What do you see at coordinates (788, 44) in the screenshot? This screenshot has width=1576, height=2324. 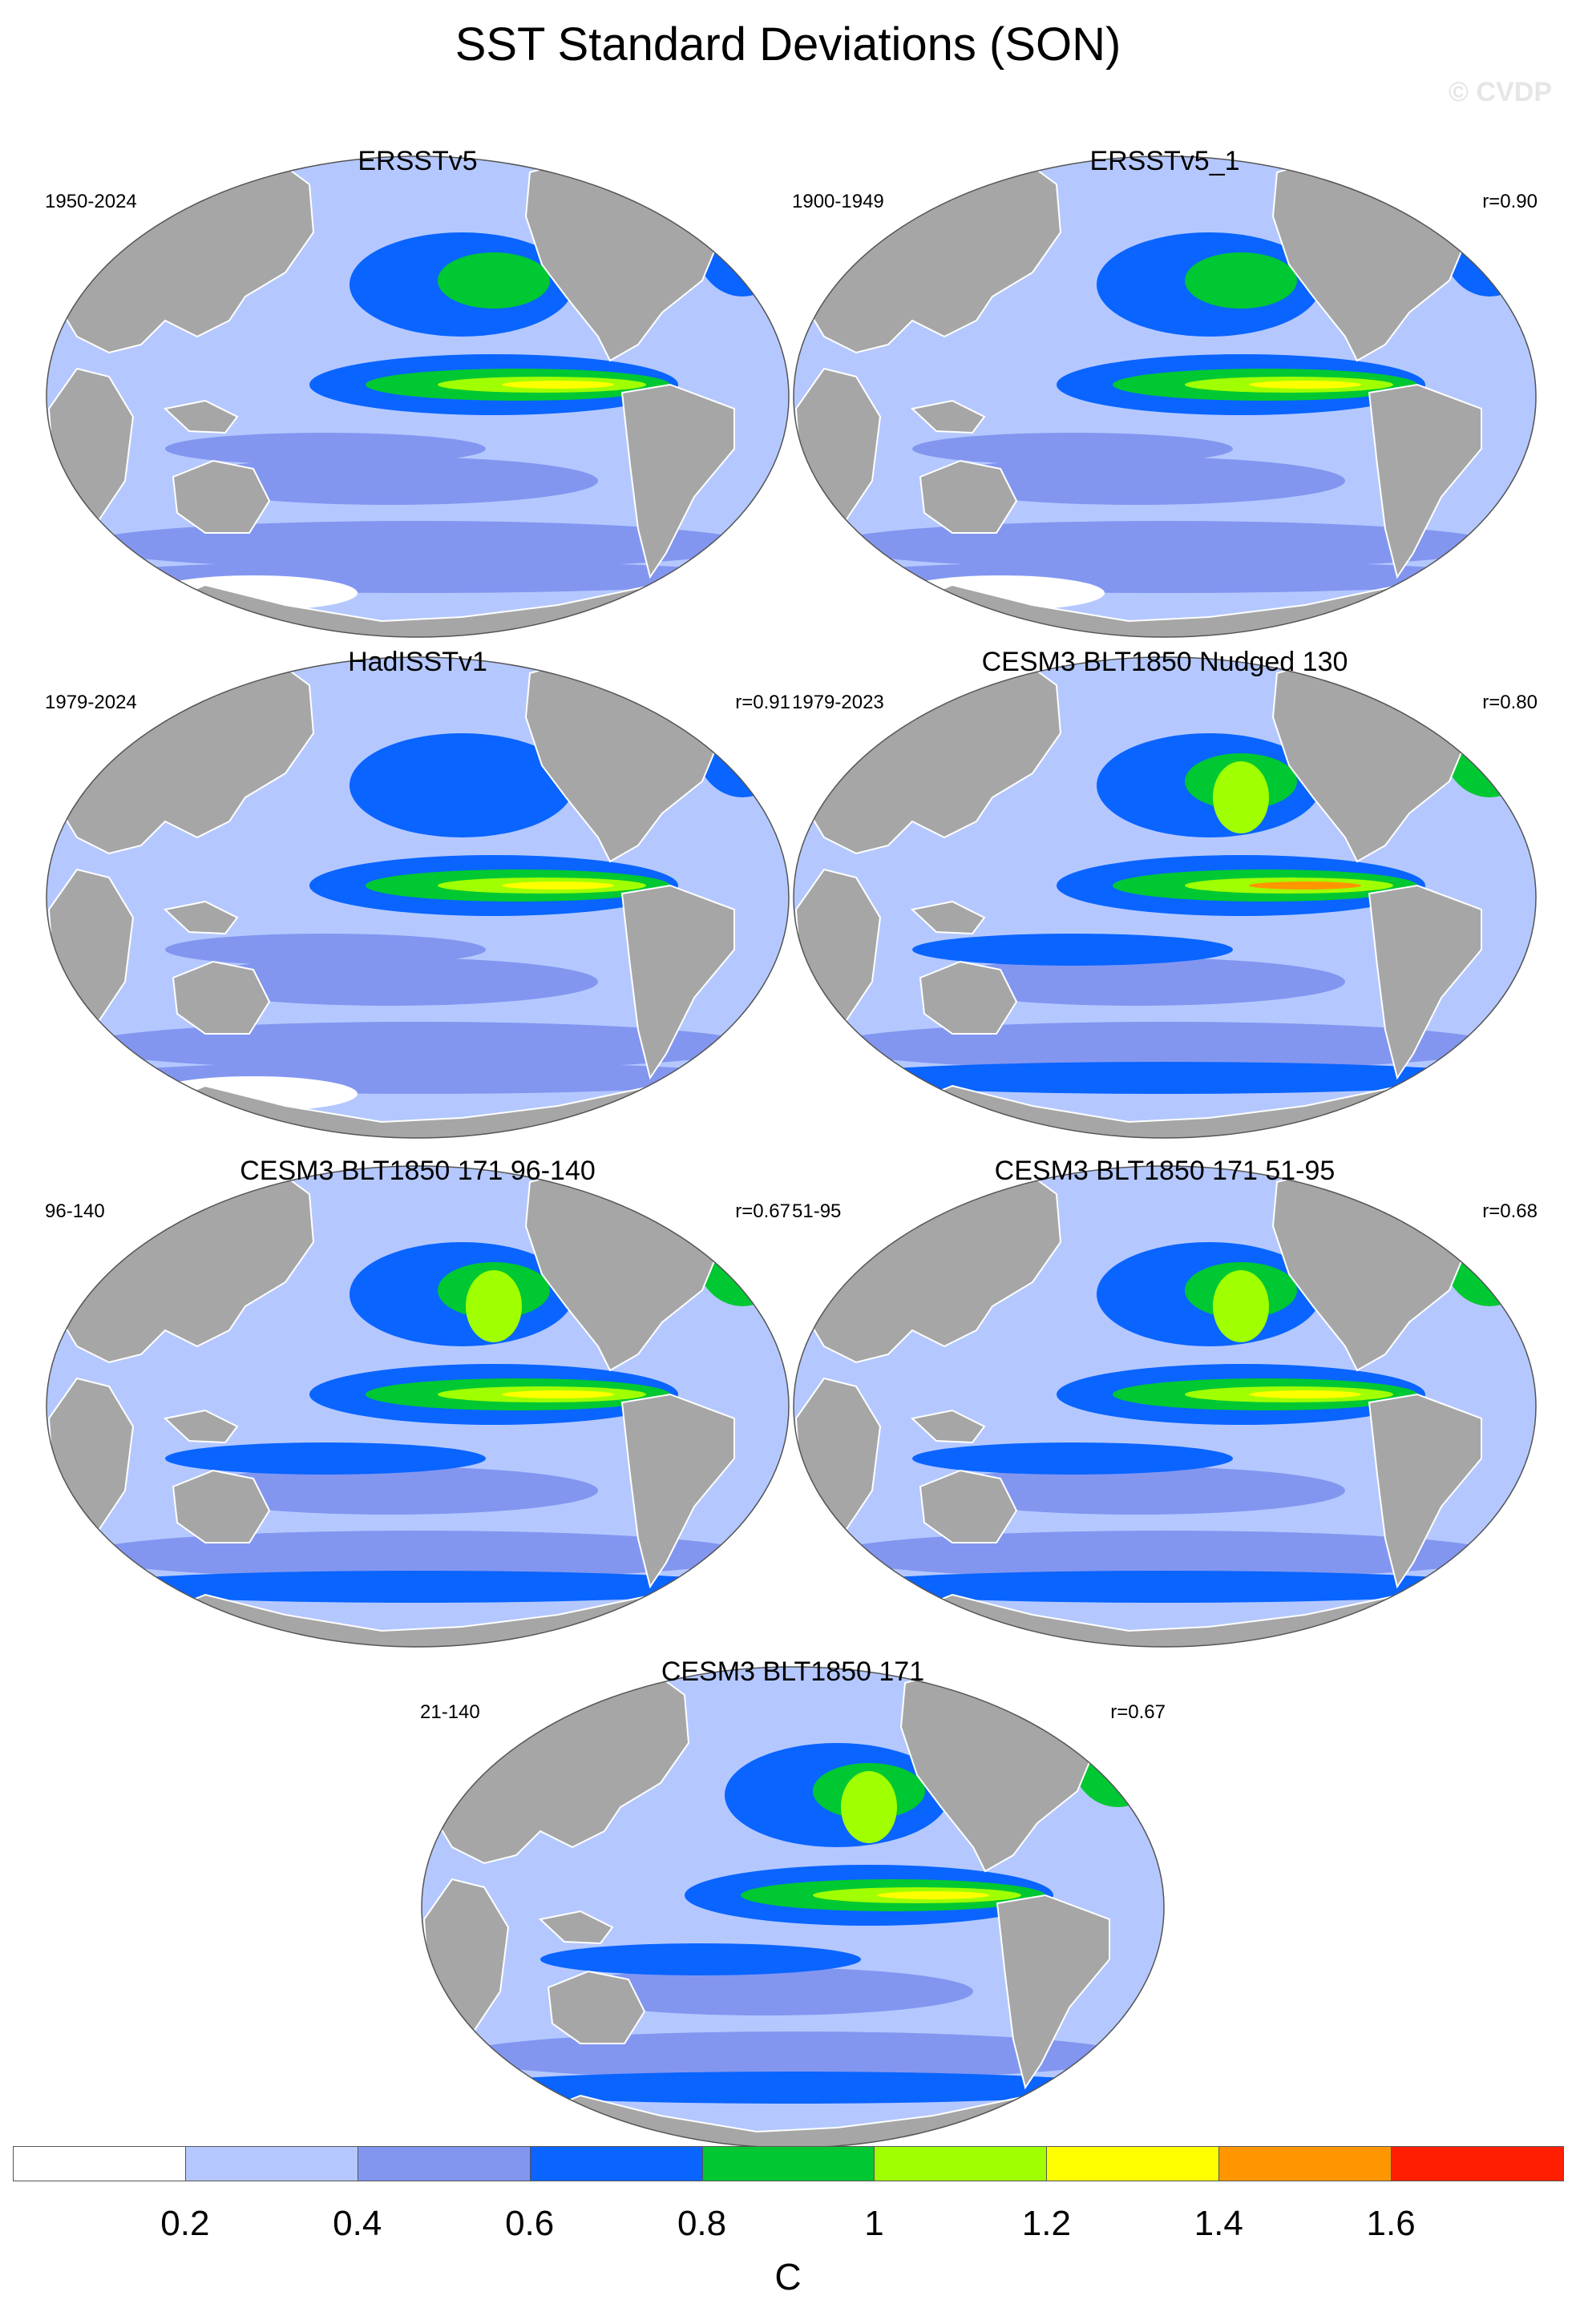 I see `figure-title: SST Standard Deviations (SON)` at bounding box center [788, 44].